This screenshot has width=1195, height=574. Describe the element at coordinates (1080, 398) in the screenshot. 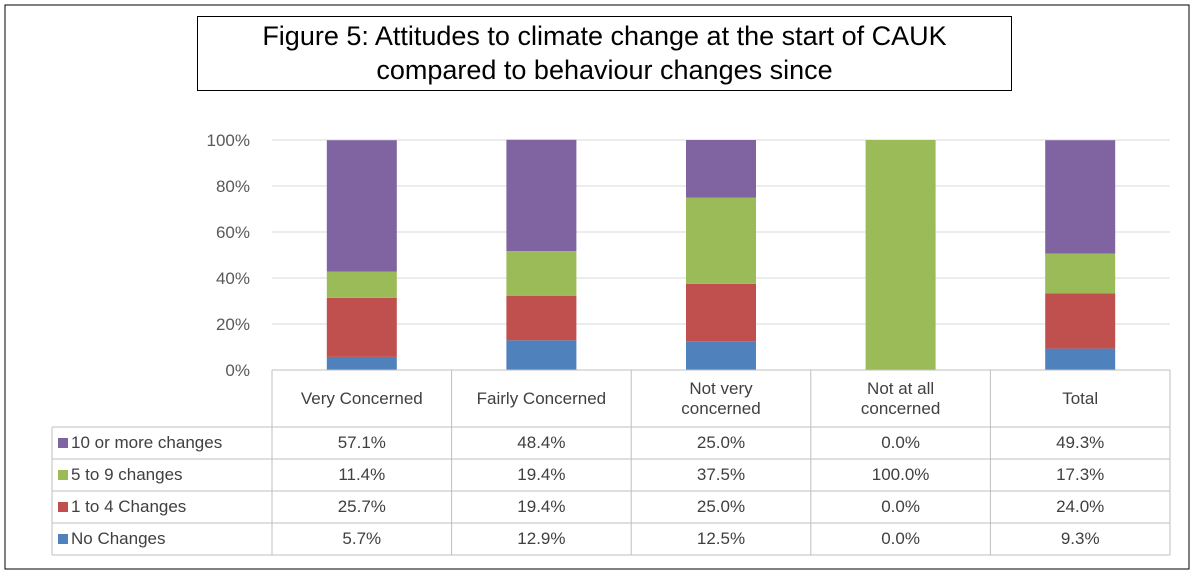

I see `category-label: Total` at that location.